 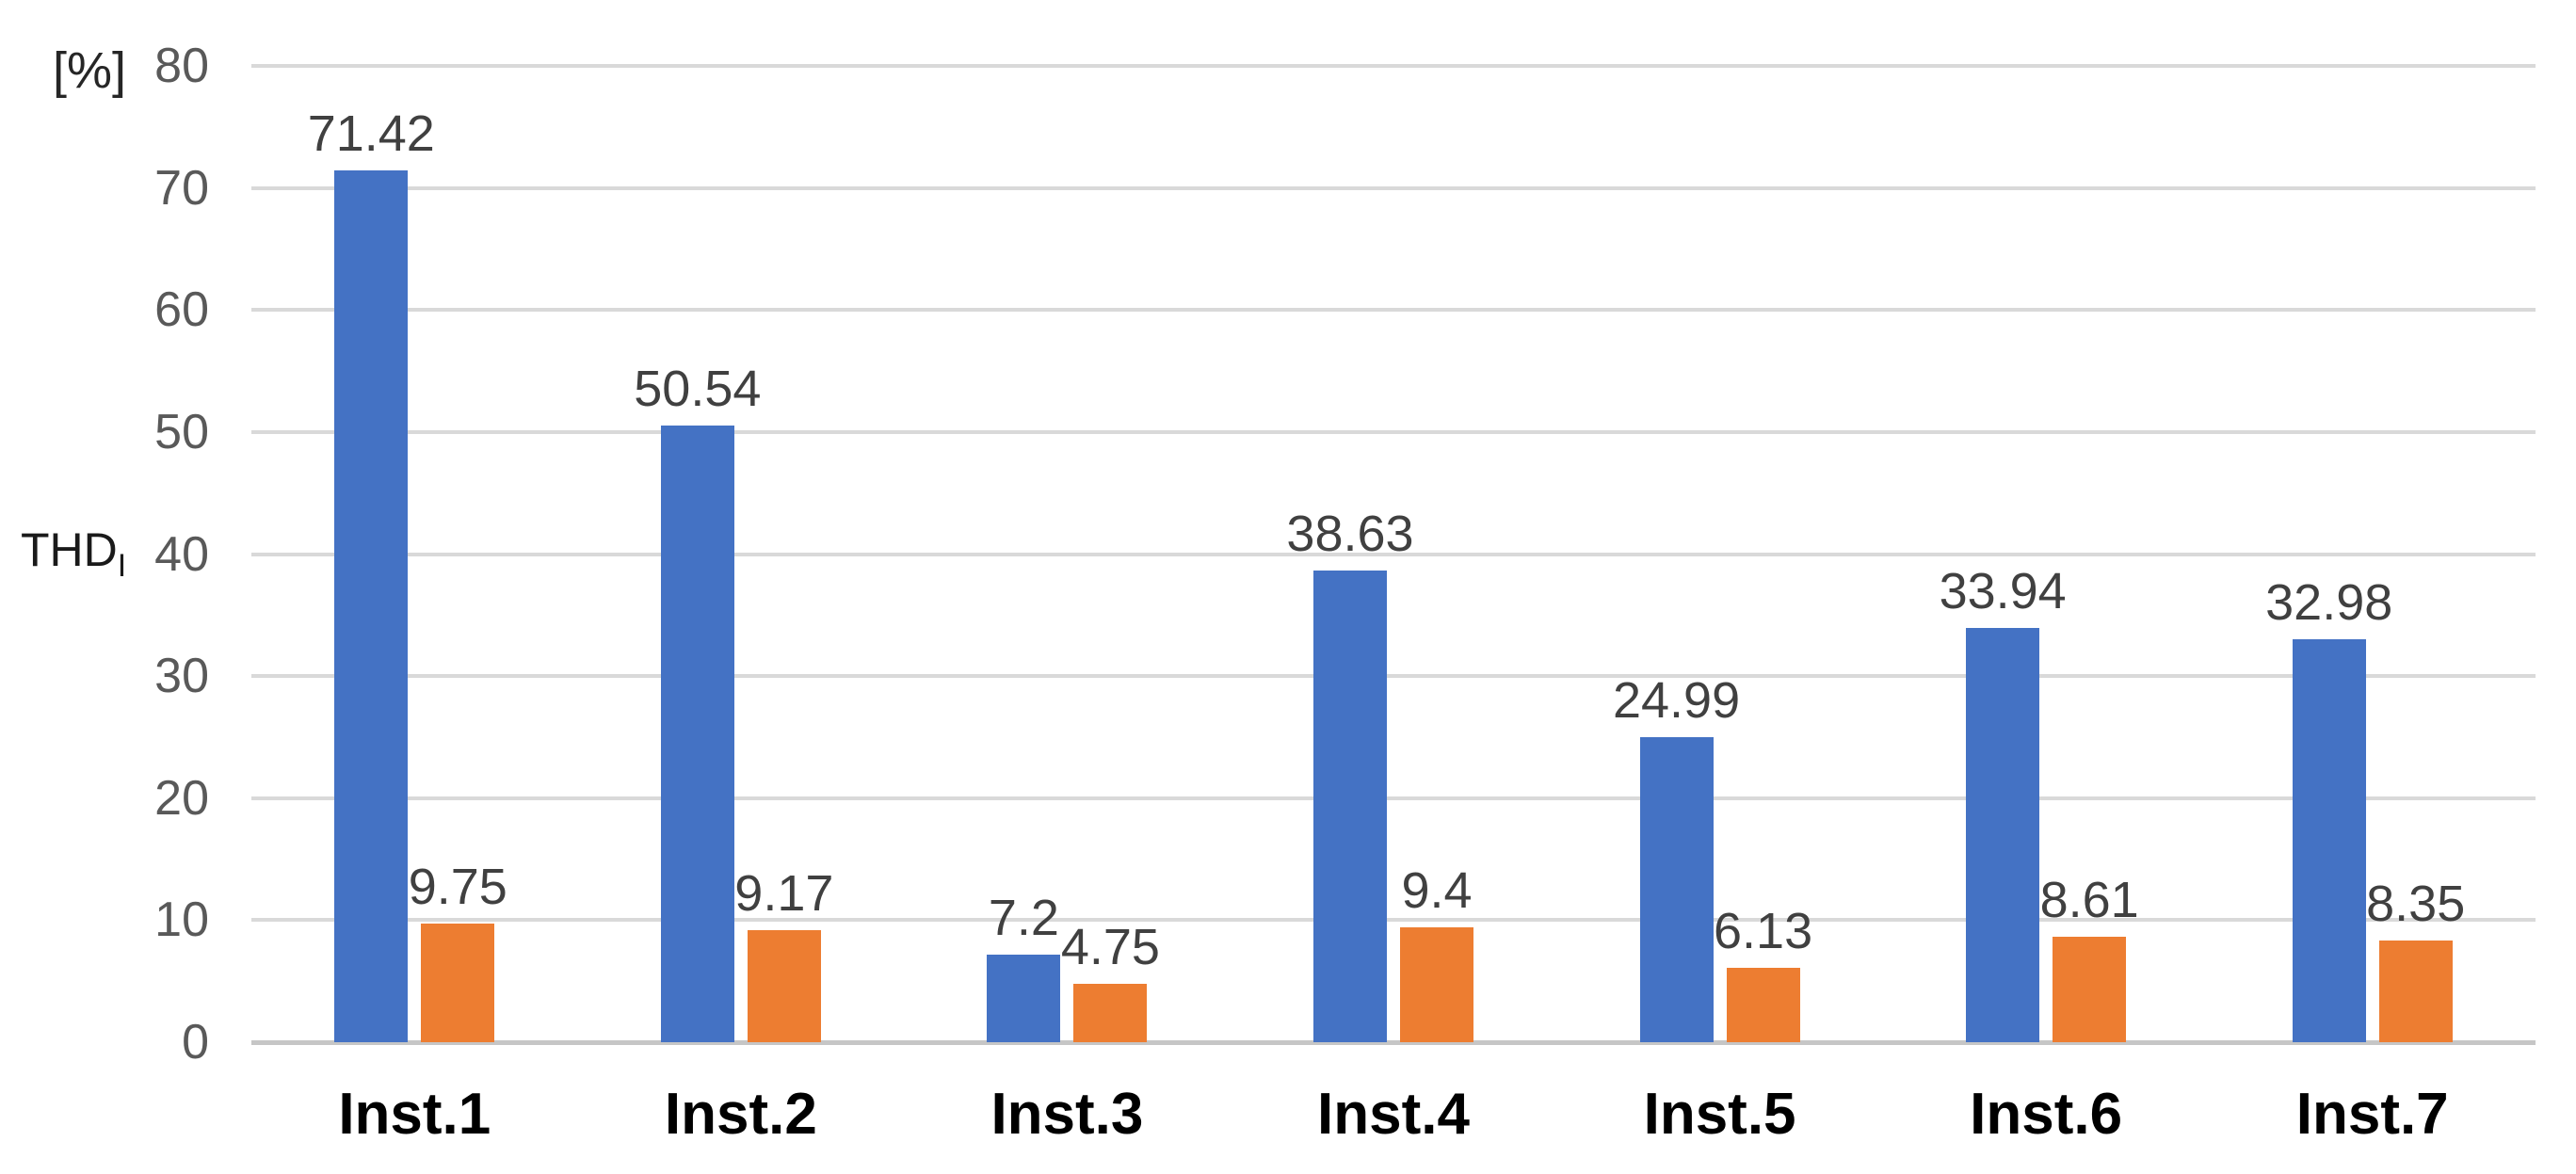 I want to click on value-label-series-blue-inst1: 71.42, so click(x=371, y=134).